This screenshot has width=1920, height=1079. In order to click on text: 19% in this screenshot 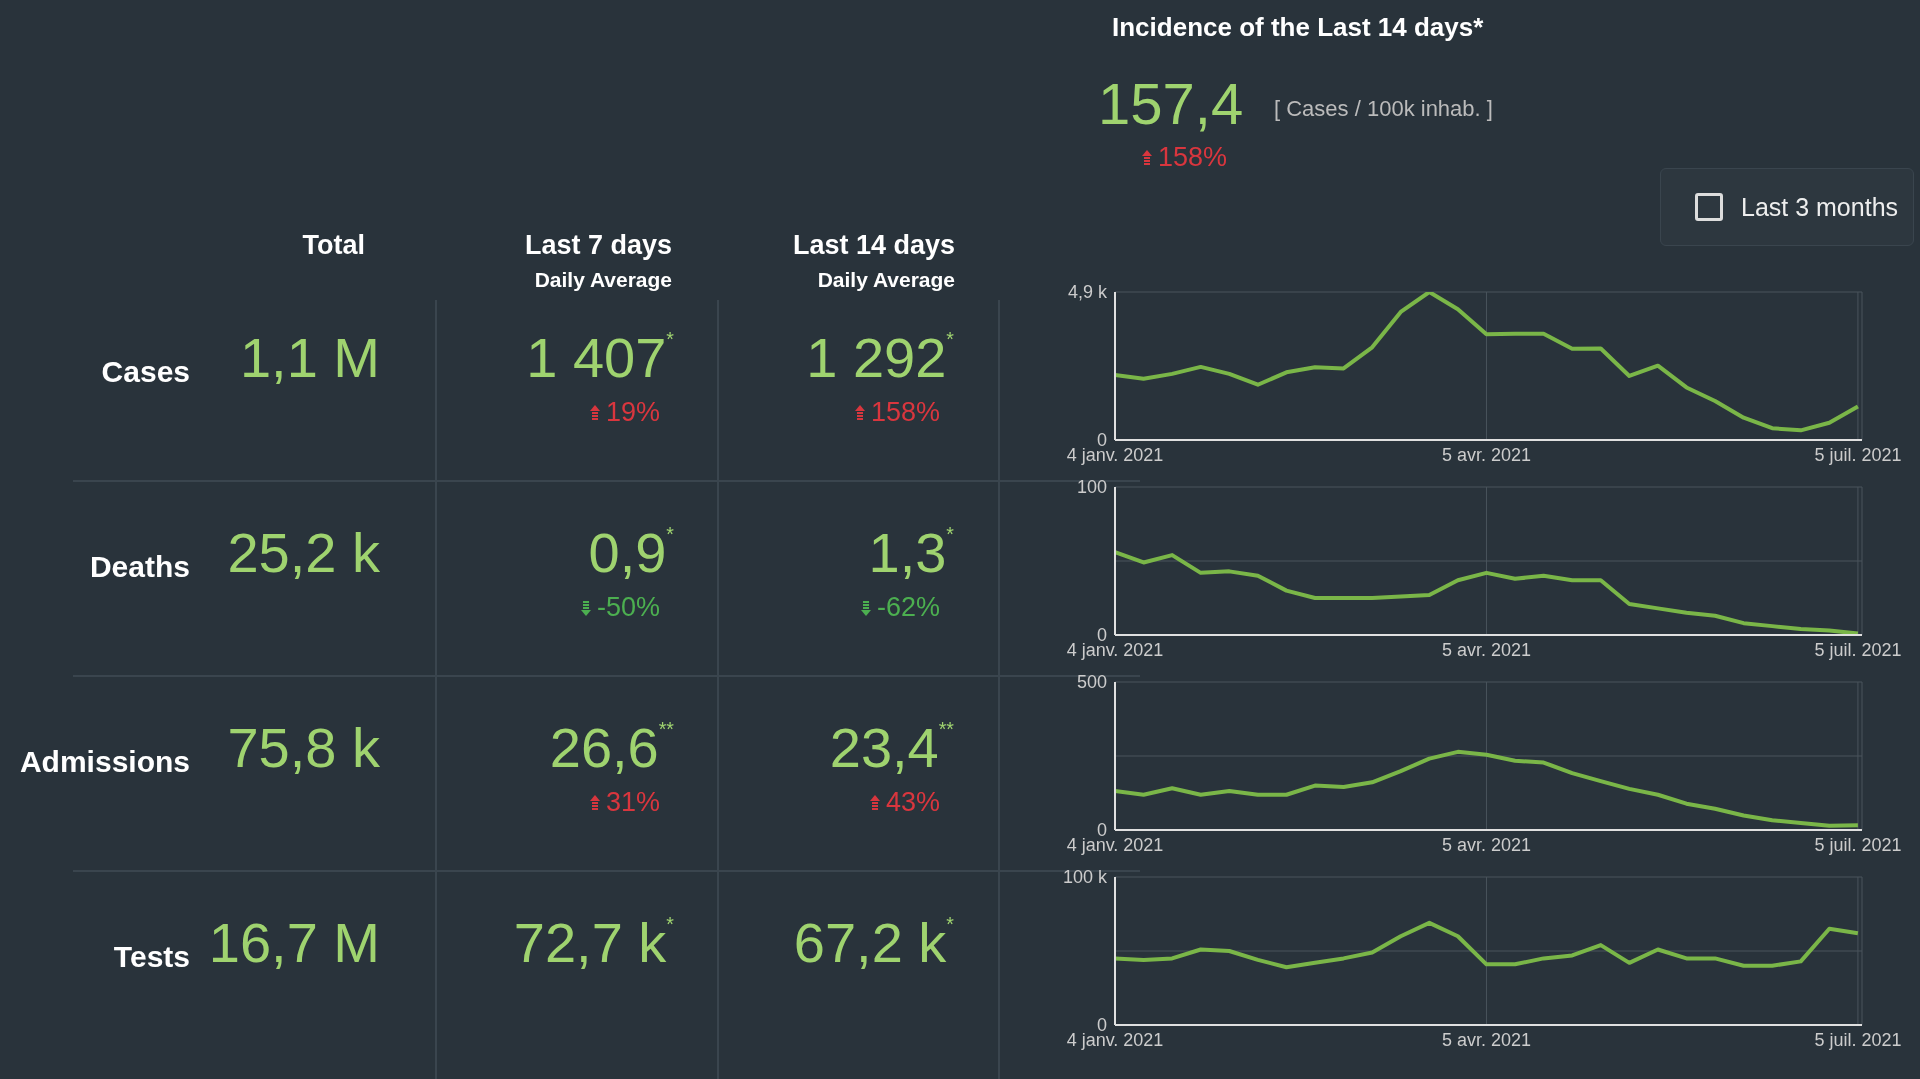, I will do `click(632, 412)`.